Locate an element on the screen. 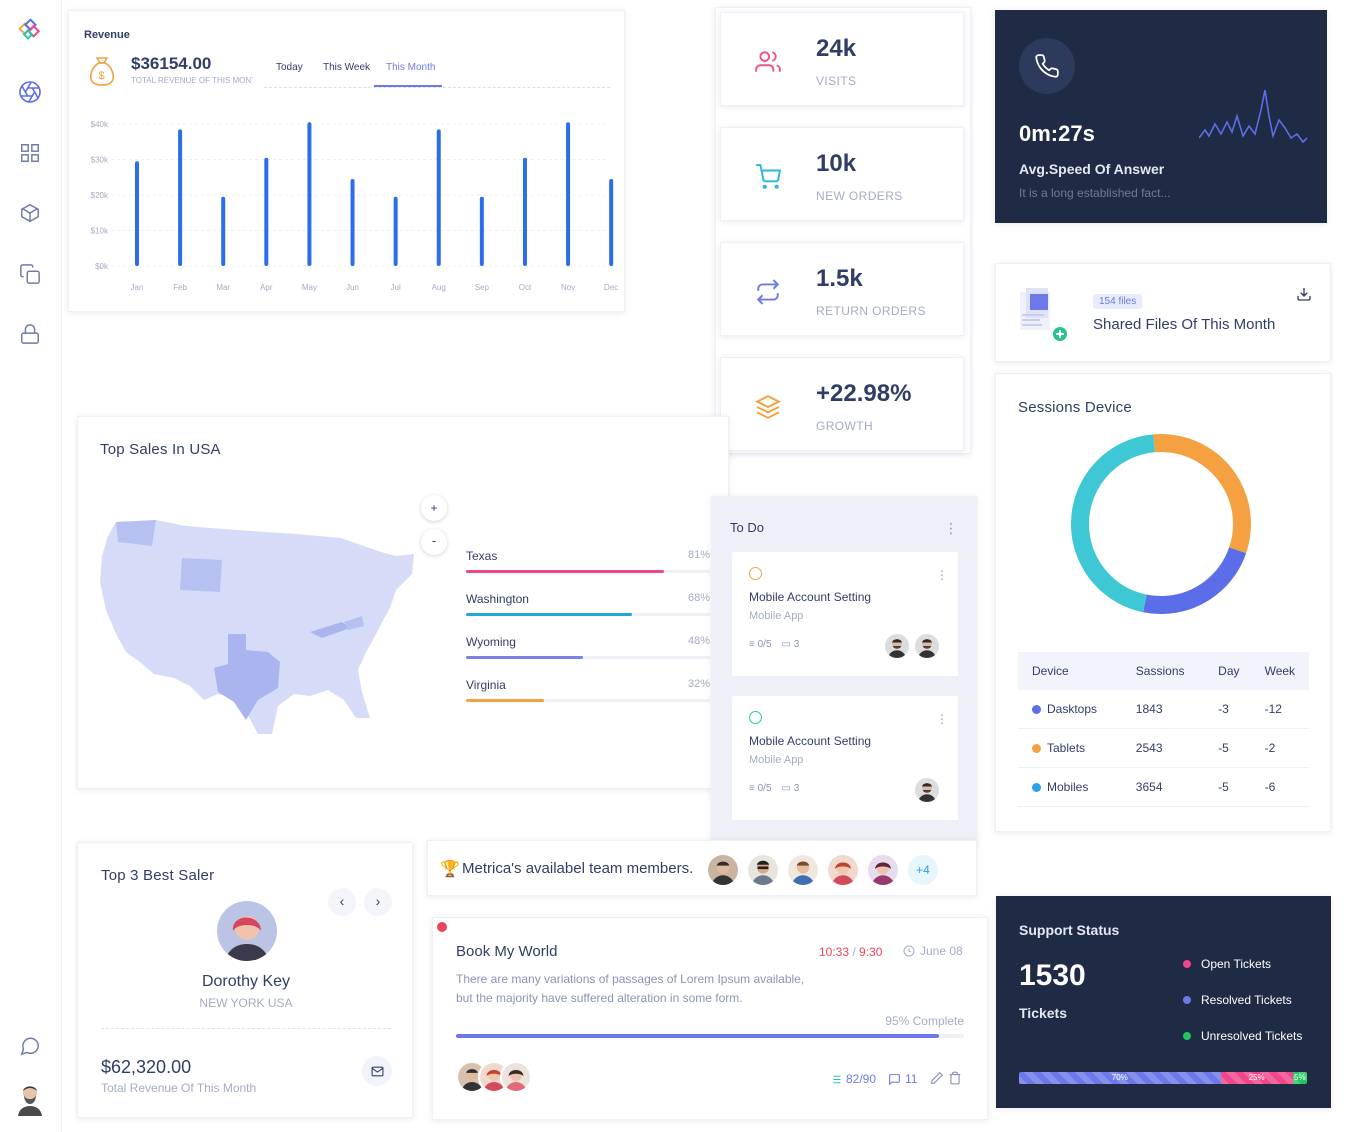 Image resolution: width=1350 pixels, height=1132 pixels. y-tick-label: $20k is located at coordinates (100, 195).